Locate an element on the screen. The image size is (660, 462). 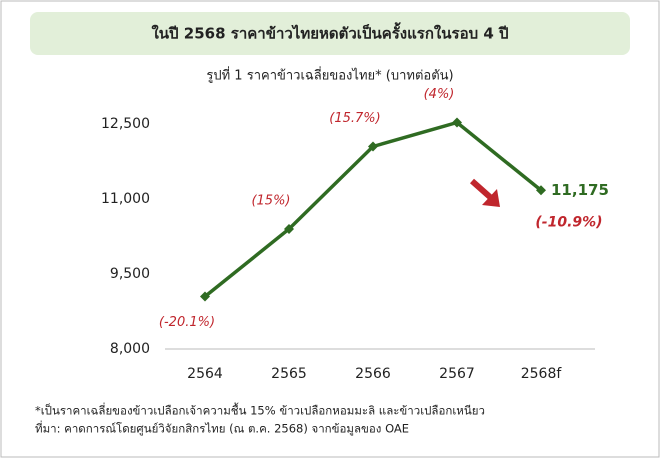
x-tick-label: 2565 is located at coordinates (289, 374).